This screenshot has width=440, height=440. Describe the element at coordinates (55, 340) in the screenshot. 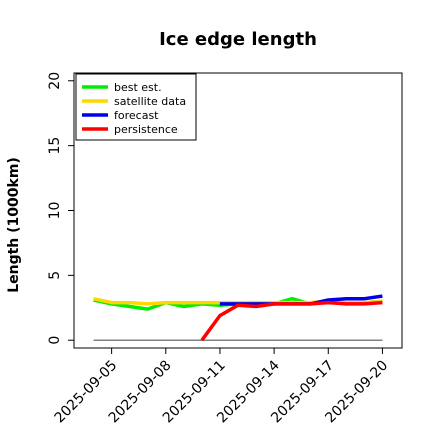

I see `y-tick-label: 0` at that location.